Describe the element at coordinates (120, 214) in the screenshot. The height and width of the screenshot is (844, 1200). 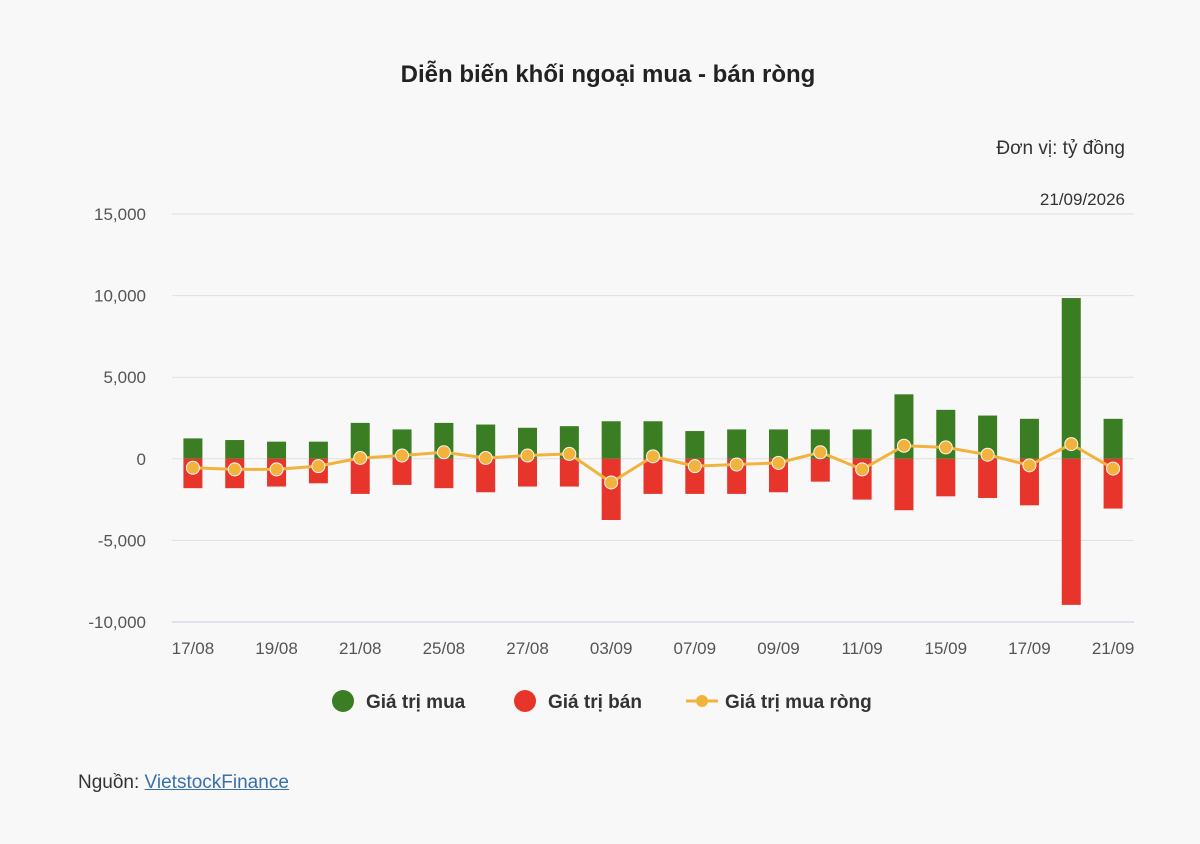
I see `y-tick-label: 15,000` at that location.